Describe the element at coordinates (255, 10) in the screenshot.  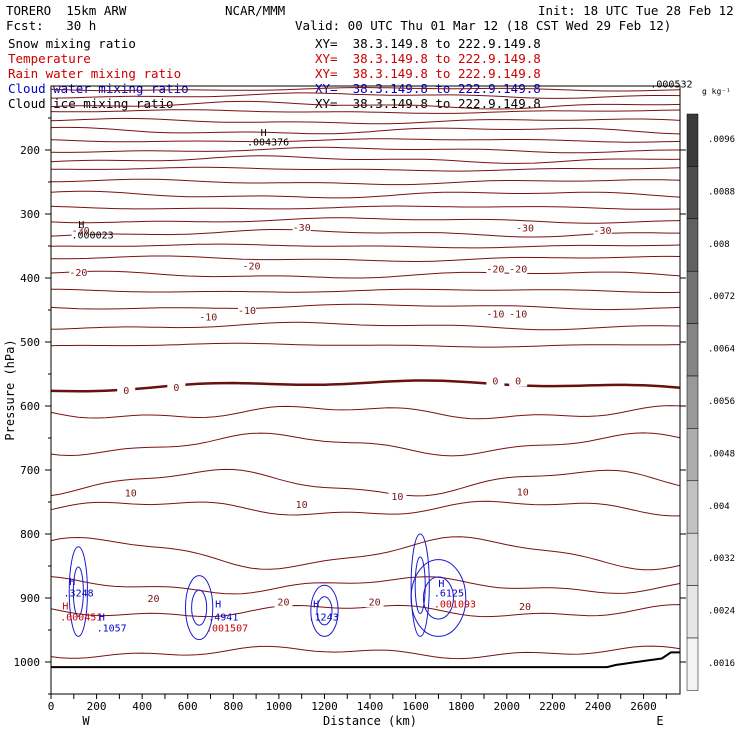
I see `header-center: NCAR/MMM` at that location.